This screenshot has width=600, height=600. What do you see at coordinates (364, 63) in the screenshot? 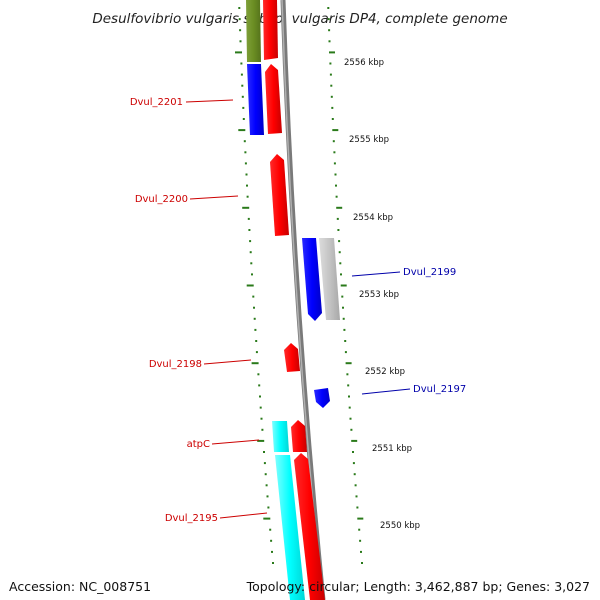
I see `kbp-tick-label: 2556 kbp` at bounding box center [364, 63].